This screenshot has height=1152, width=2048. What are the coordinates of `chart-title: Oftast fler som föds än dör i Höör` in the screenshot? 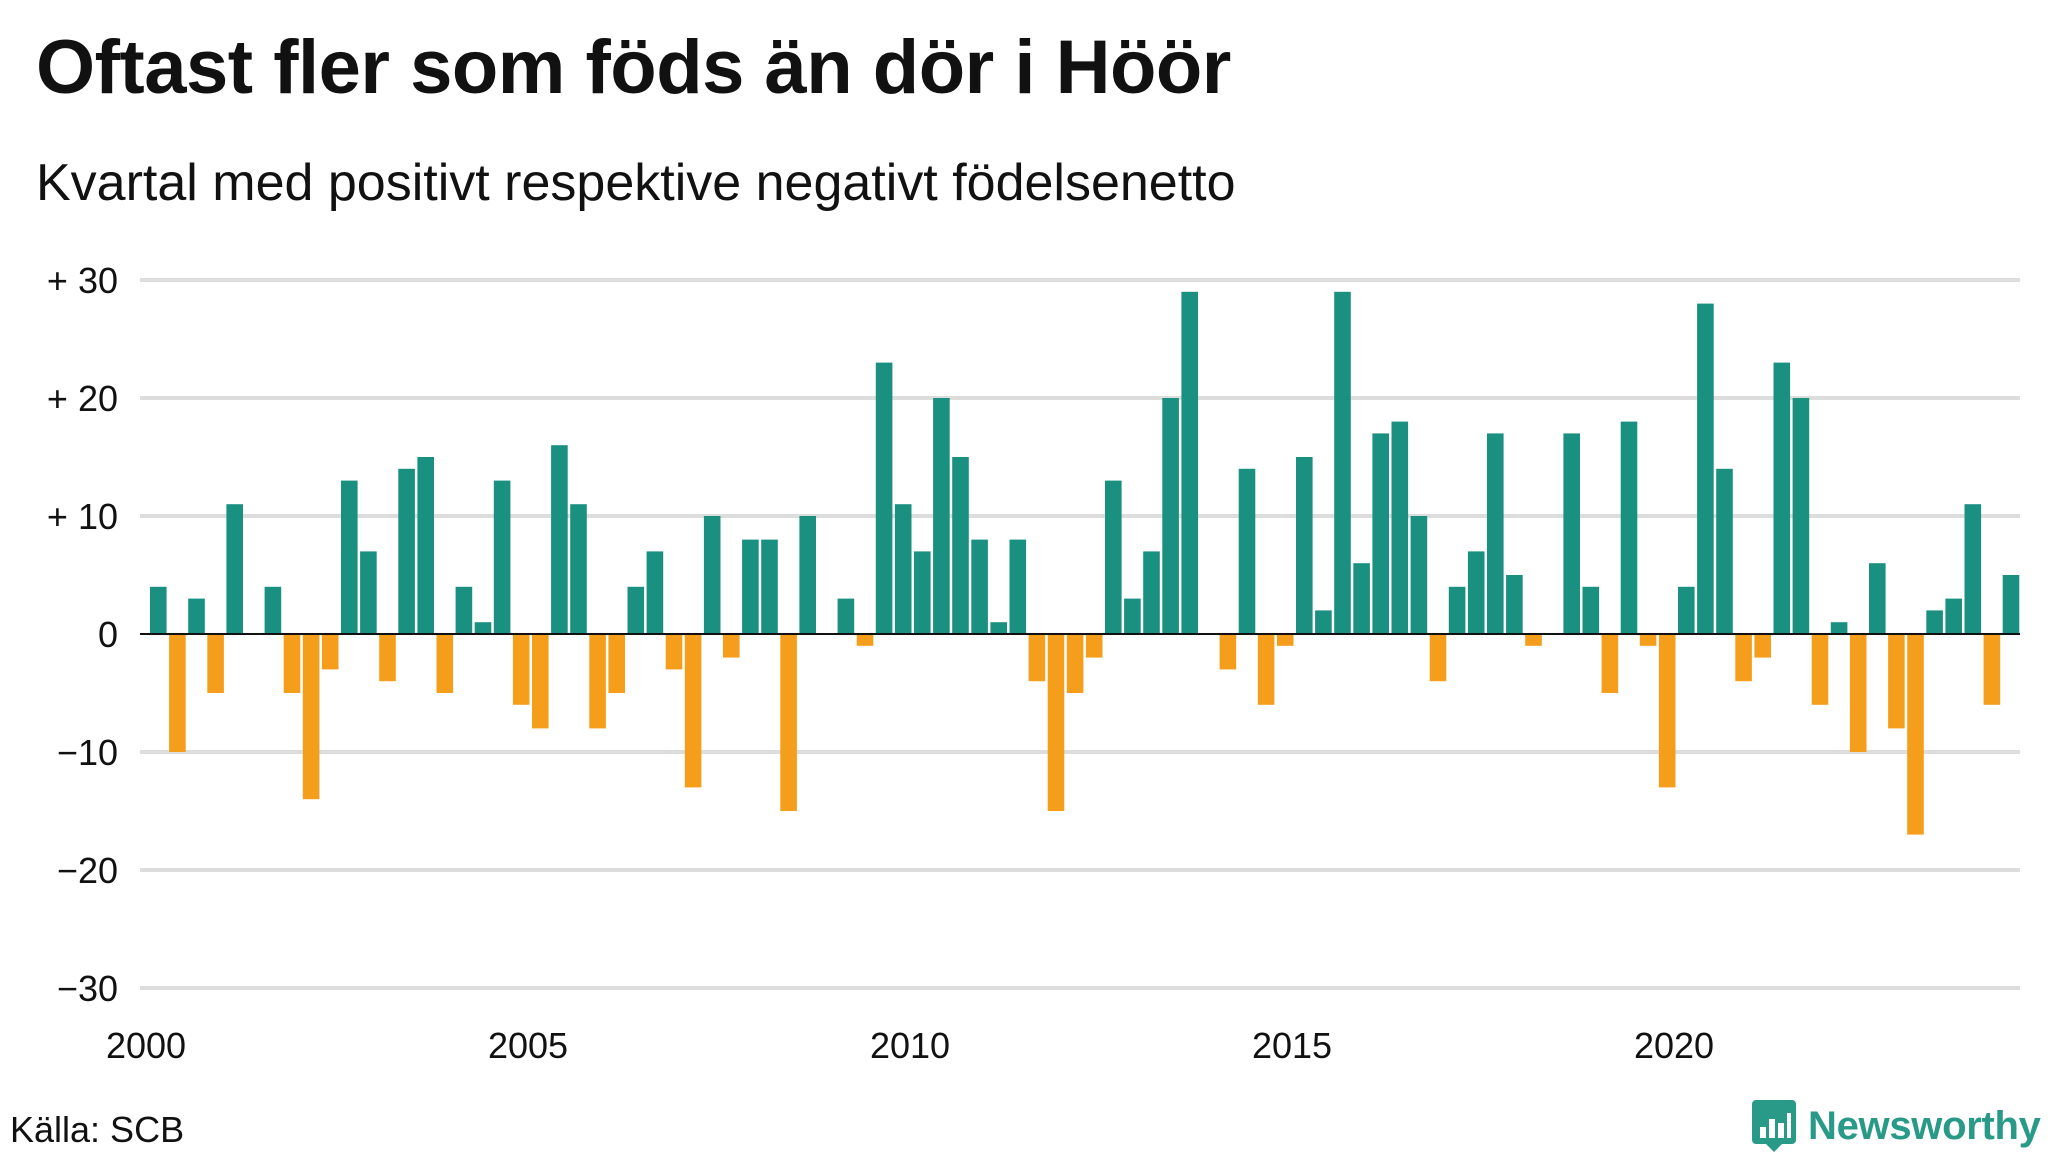 It's located at (633, 67).